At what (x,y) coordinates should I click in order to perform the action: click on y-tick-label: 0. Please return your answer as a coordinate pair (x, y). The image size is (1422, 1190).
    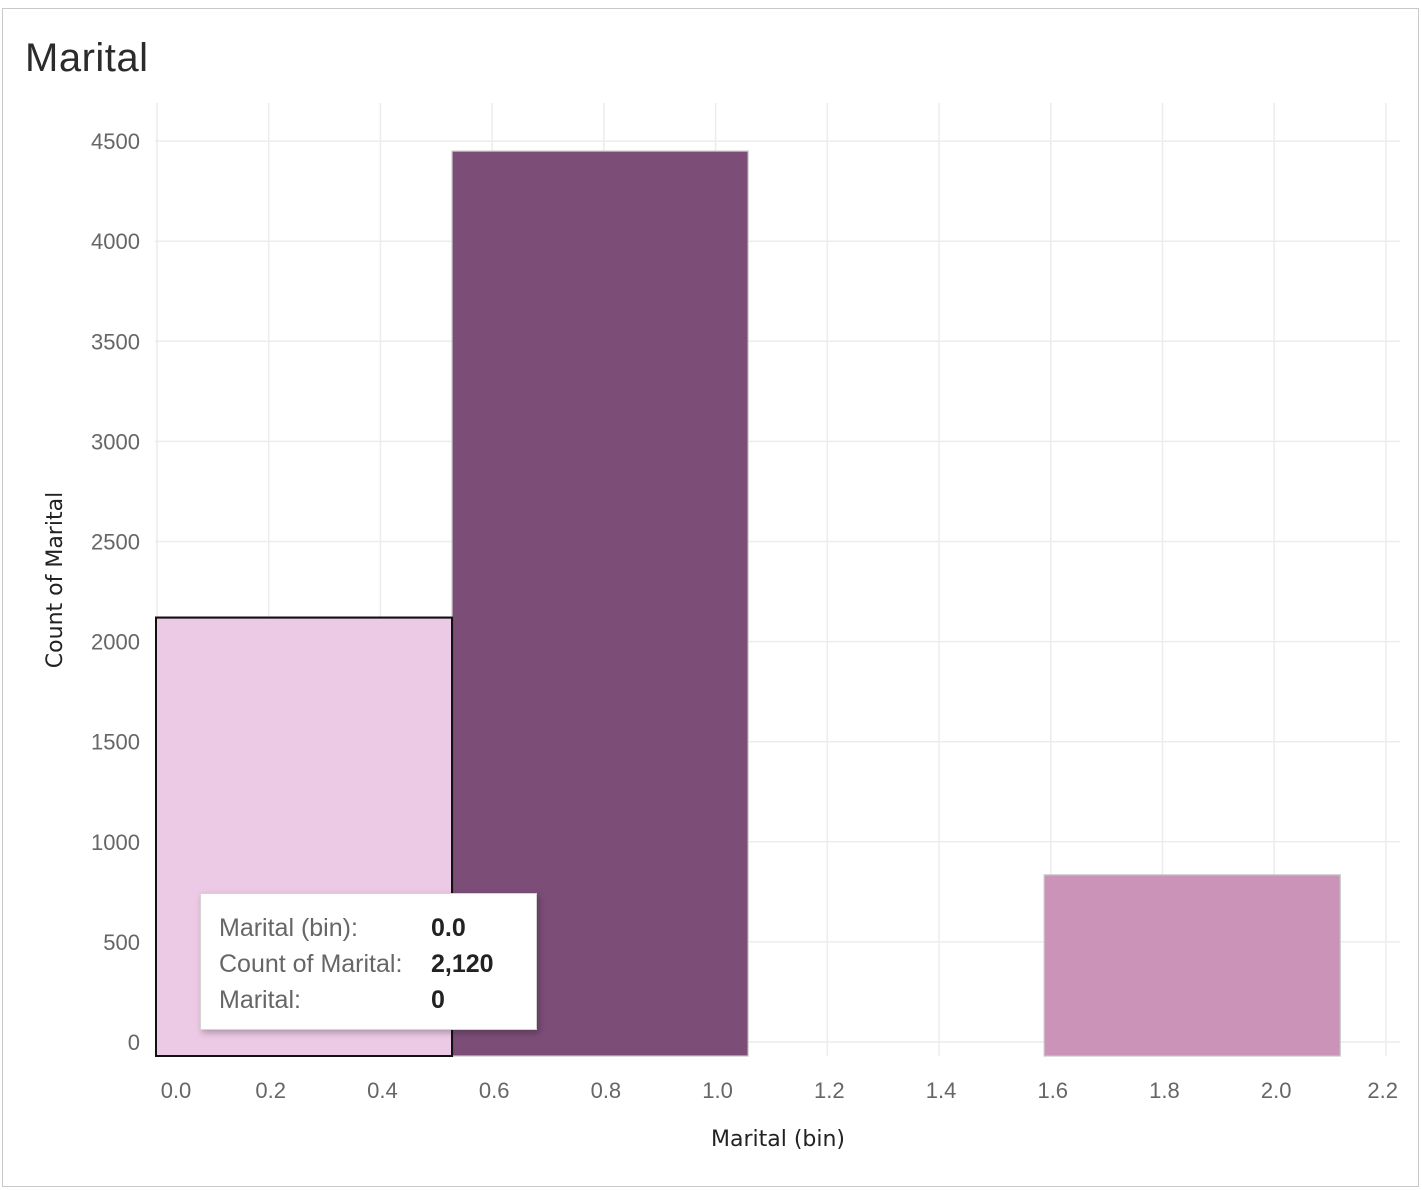
    Looking at the image, I should click on (134, 1042).